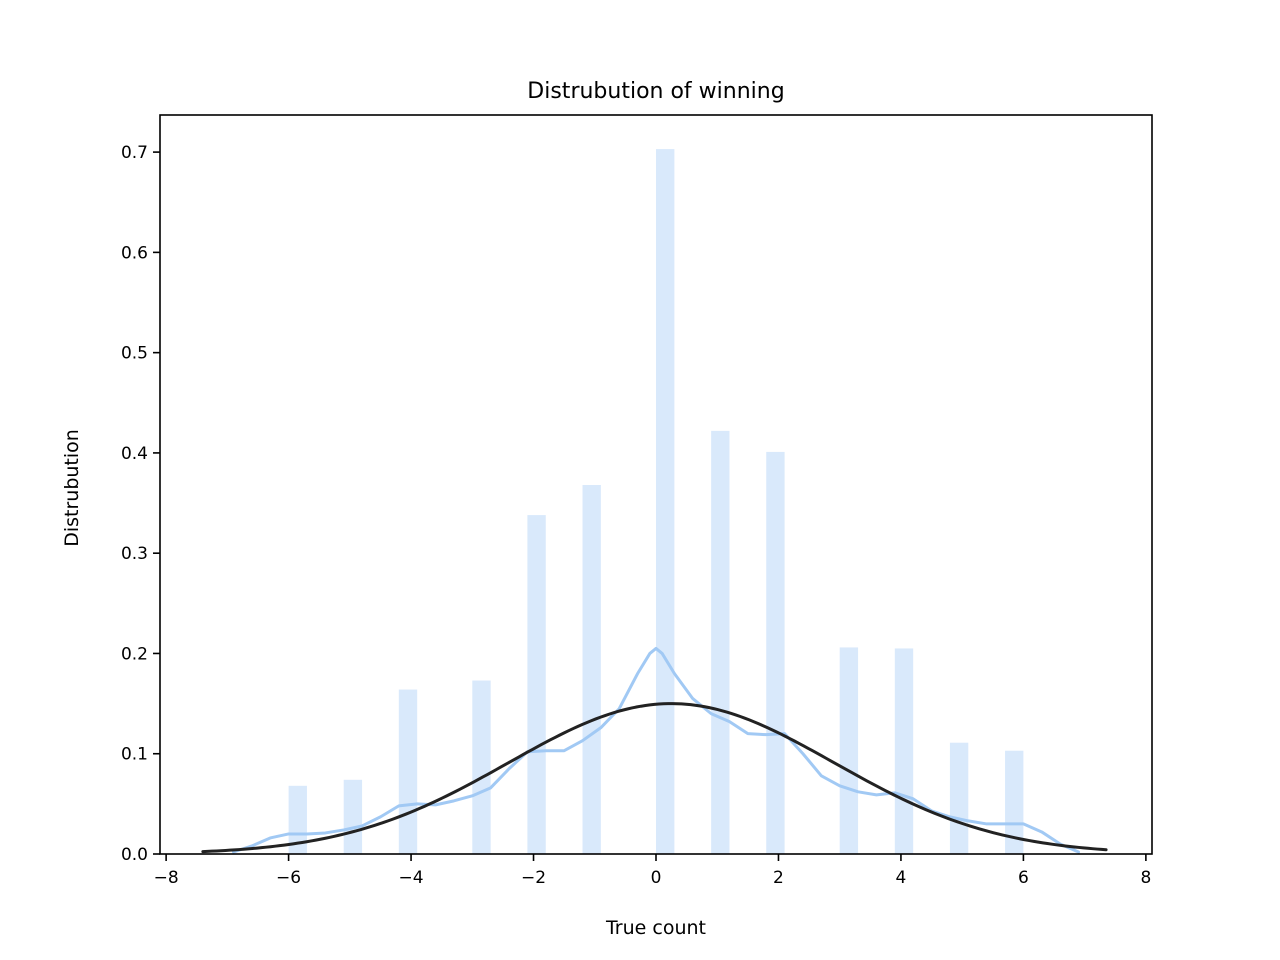  I want to click on y-tick-label: 0.1, so click(134, 755).